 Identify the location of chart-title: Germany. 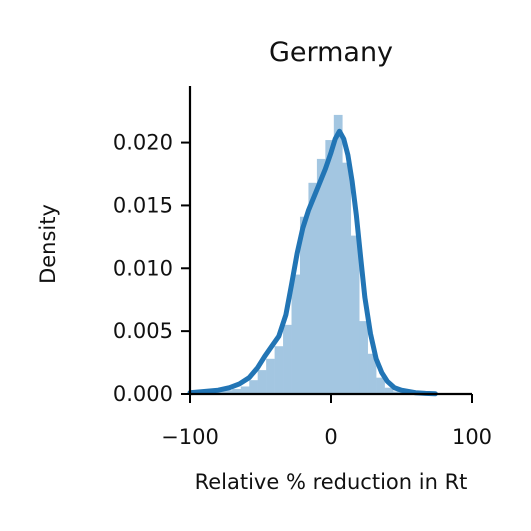
(331, 52).